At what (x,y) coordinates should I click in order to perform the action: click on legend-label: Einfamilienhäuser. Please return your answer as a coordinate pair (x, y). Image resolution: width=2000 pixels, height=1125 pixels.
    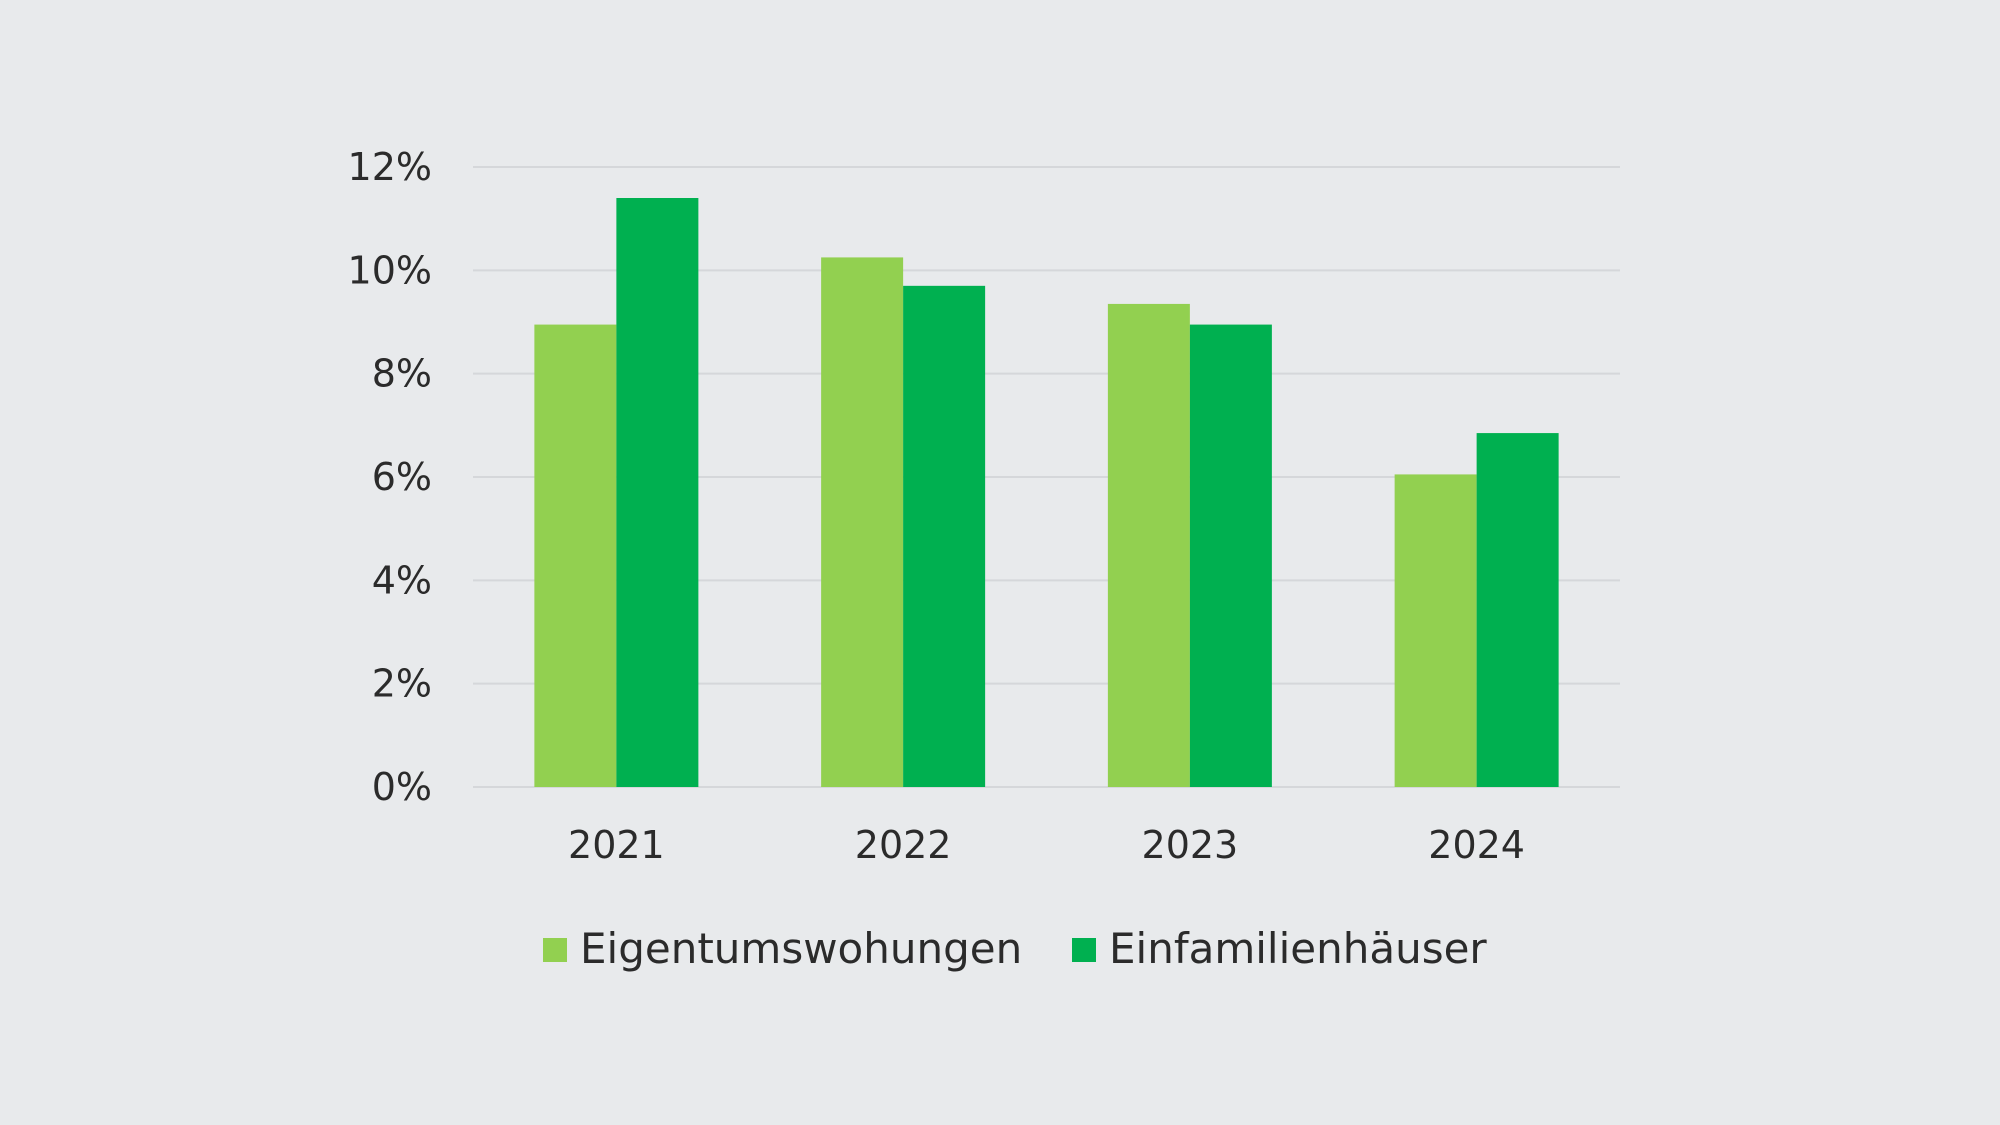
    Looking at the image, I should click on (1298, 948).